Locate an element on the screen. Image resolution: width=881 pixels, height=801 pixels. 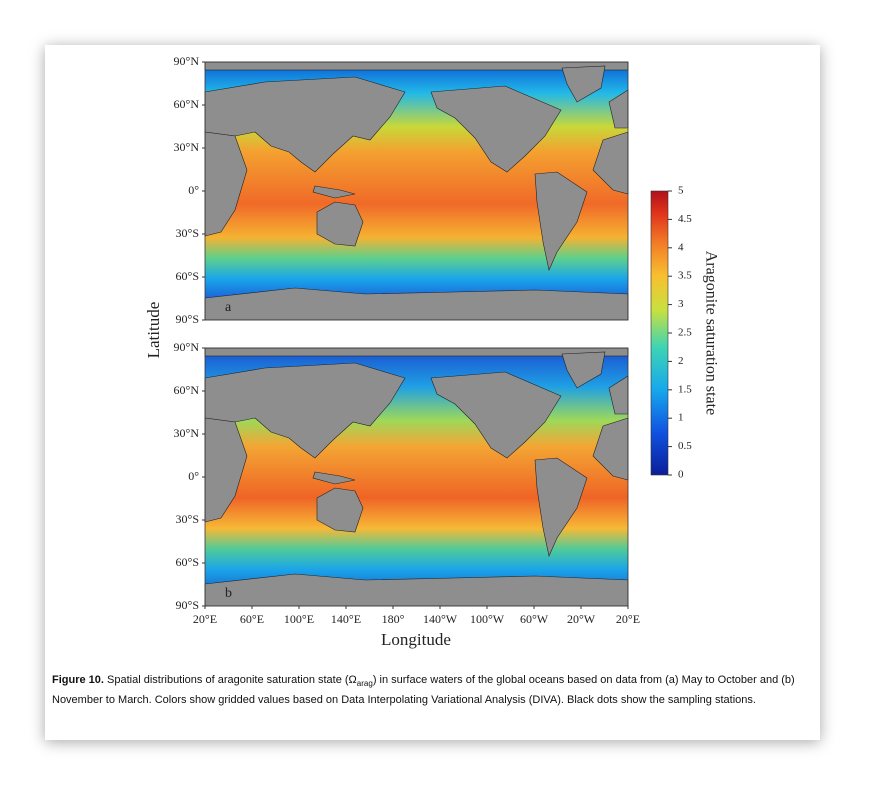
lon-tick-label: 100°E is located at coordinates (299, 619).